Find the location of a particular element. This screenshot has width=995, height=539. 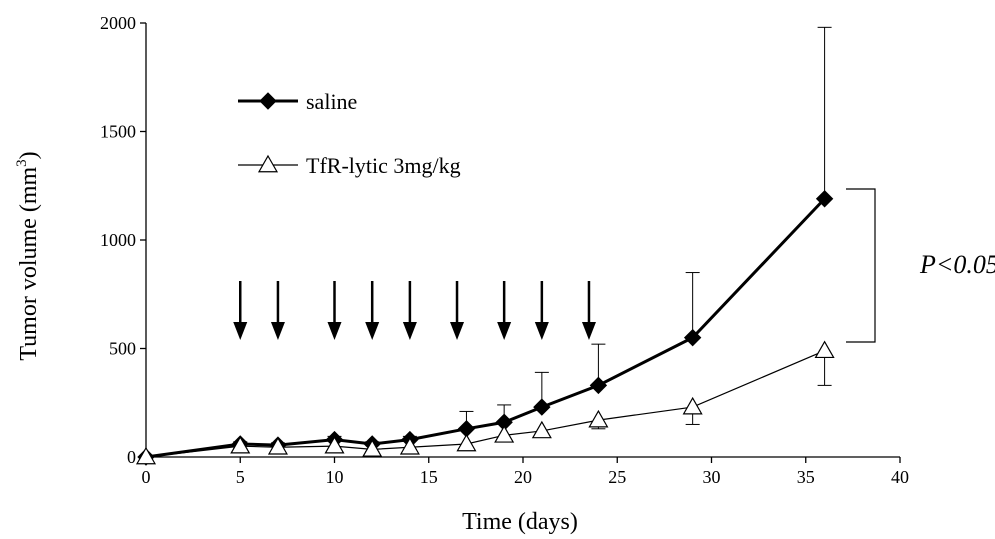

x-tick-label: 20 is located at coordinates (523, 477).